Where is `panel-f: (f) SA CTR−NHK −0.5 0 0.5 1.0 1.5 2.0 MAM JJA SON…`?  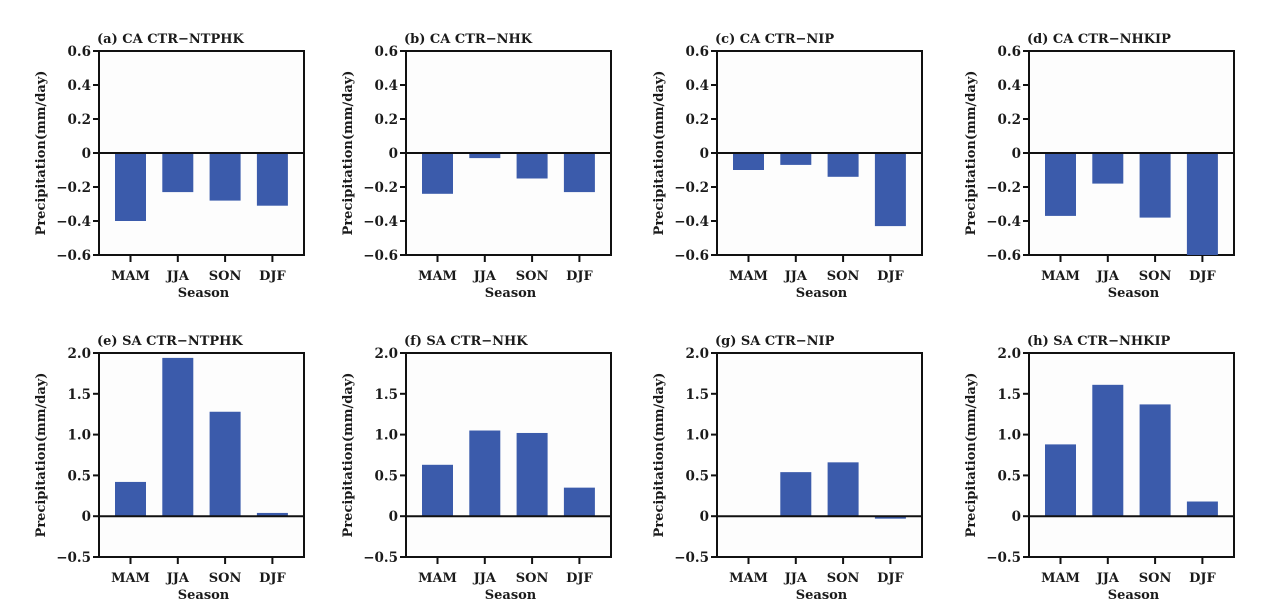 panel-f: (f) SA CTR−NHK −0.5 0 0.5 1.0 1.5 2.0 MAM JJA SON… is located at coordinates (476, 468).